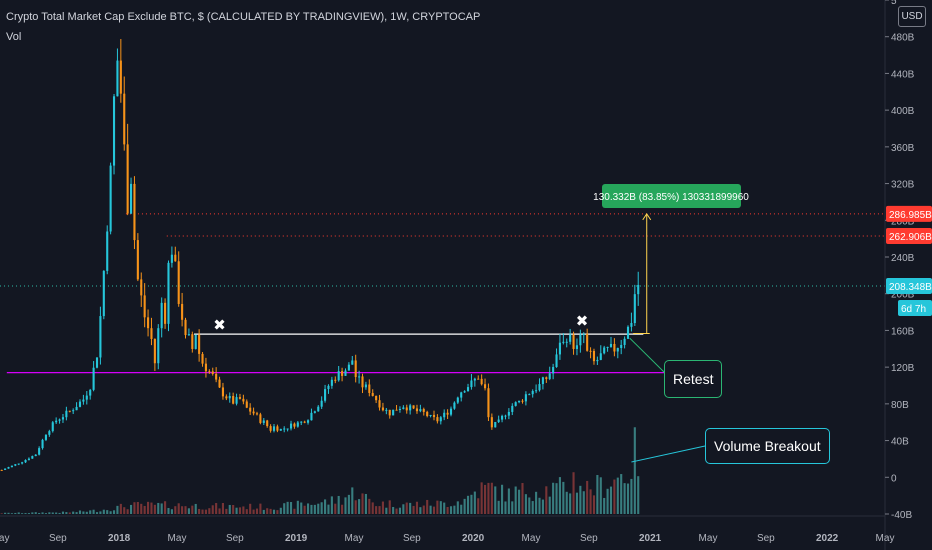 This screenshot has width=932, height=550. I want to click on y-tick-label: 400B, so click(903, 111).